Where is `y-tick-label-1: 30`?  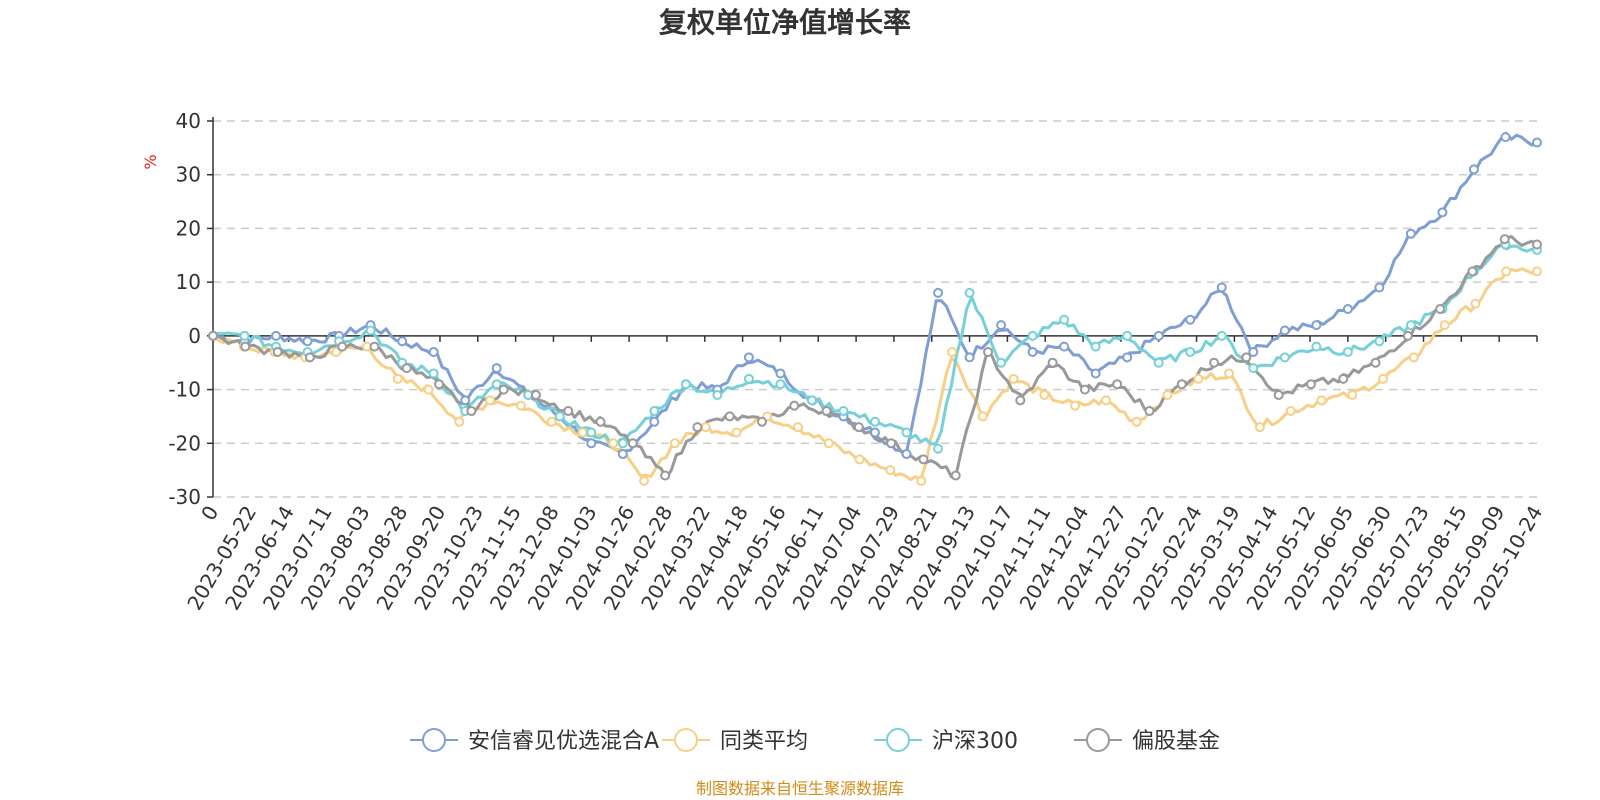 y-tick-label-1: 30 is located at coordinates (188, 175).